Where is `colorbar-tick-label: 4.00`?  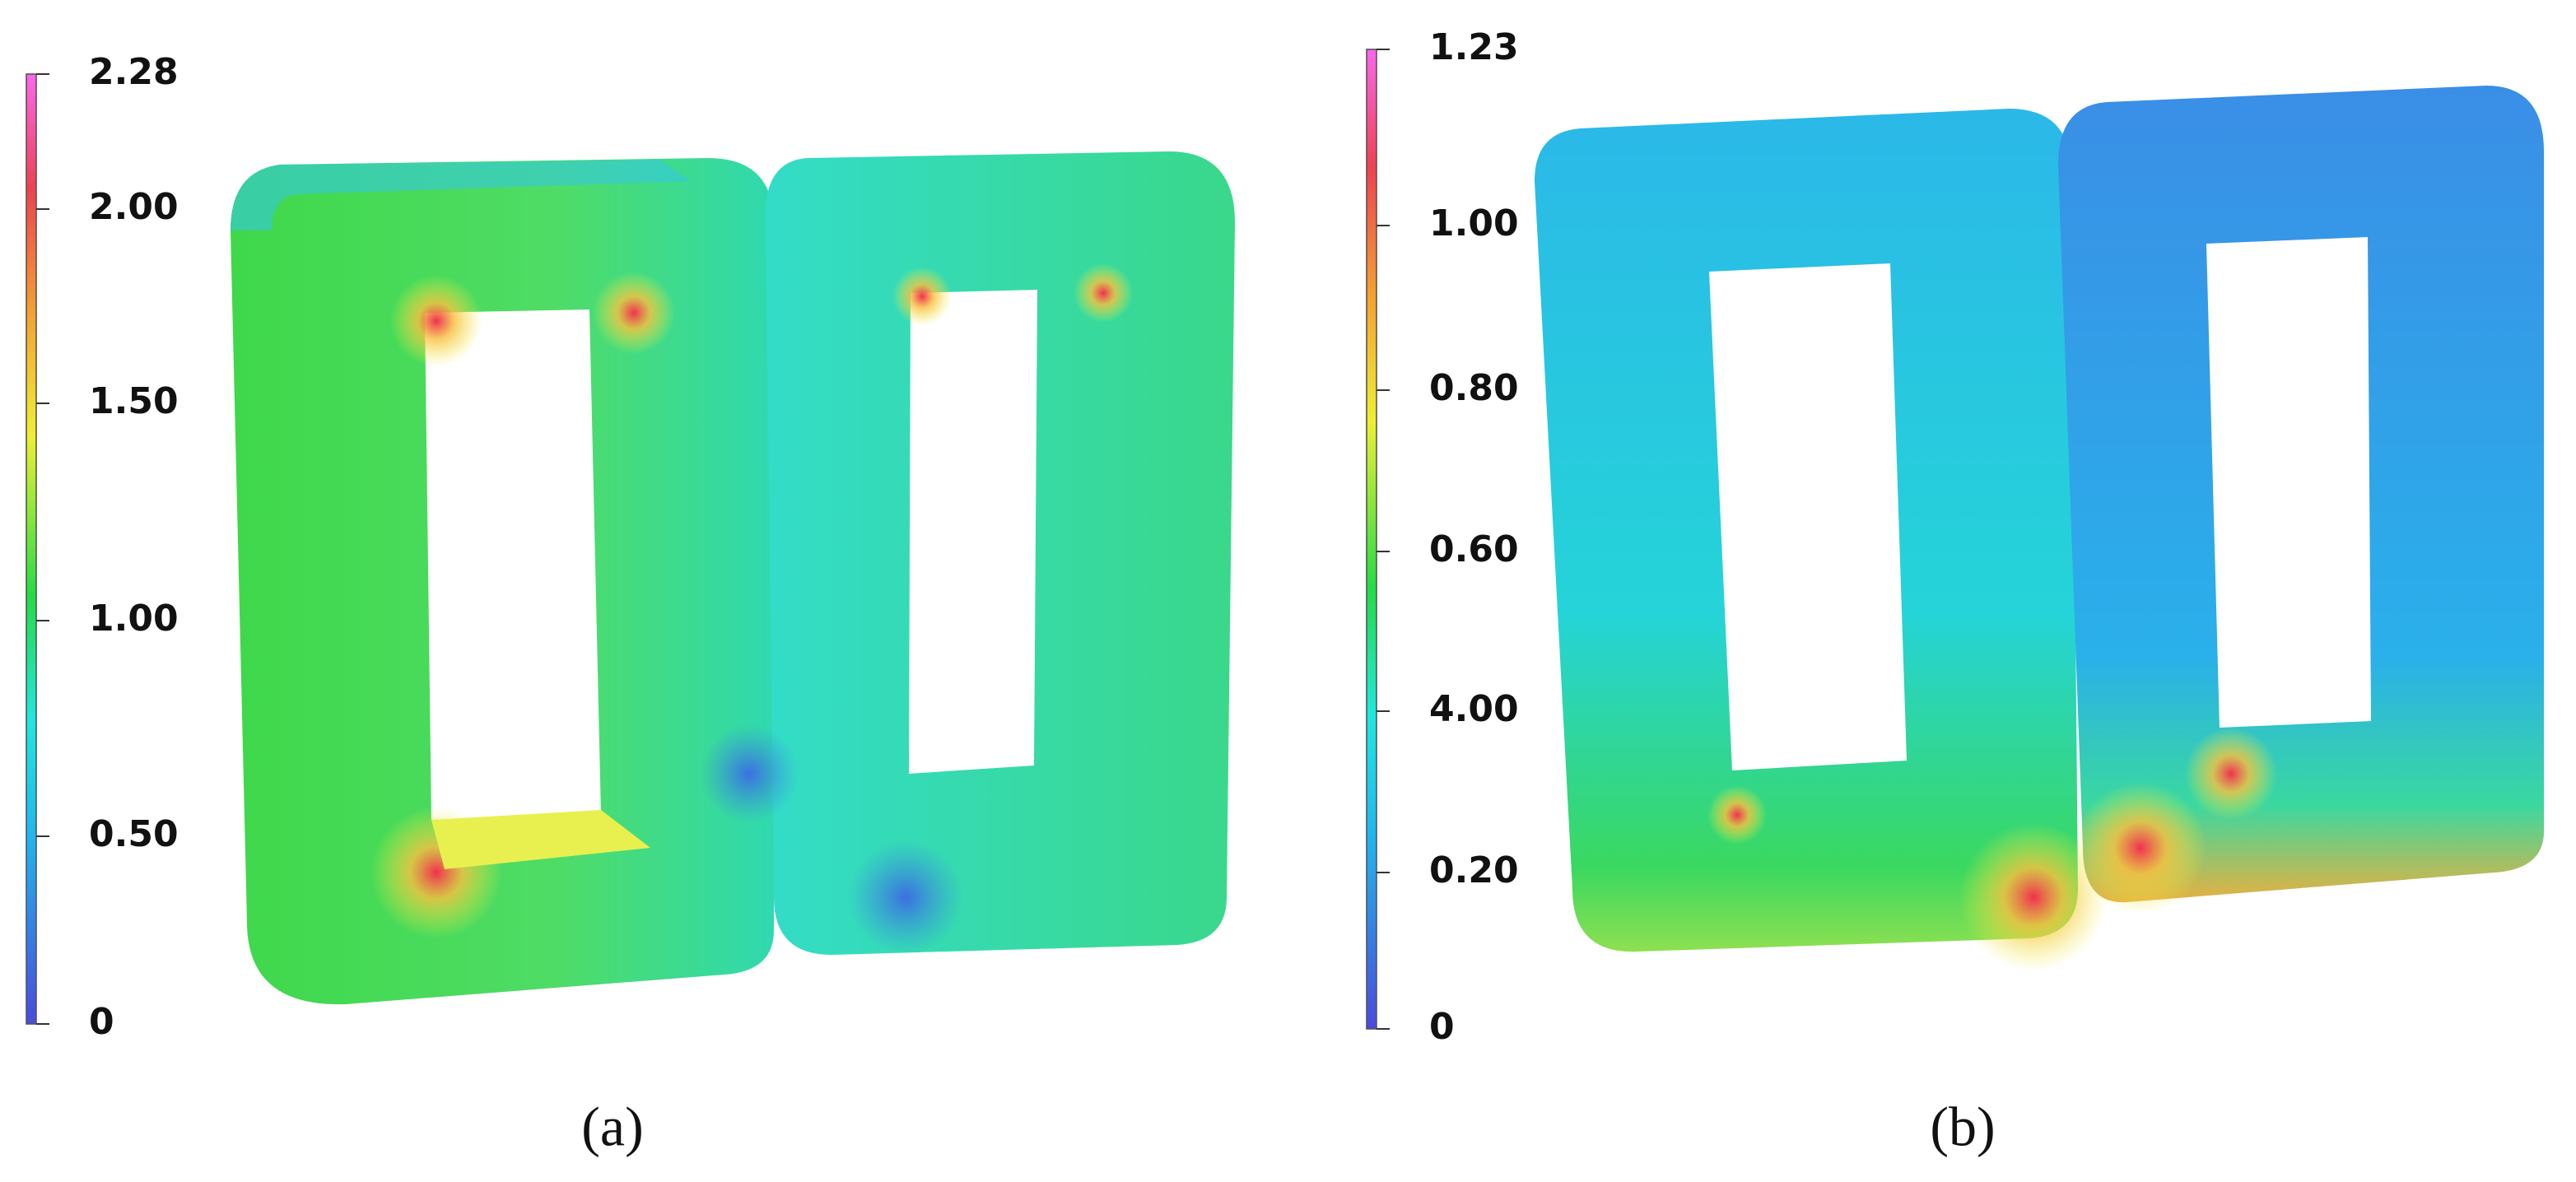 colorbar-tick-label: 4.00 is located at coordinates (1474, 709).